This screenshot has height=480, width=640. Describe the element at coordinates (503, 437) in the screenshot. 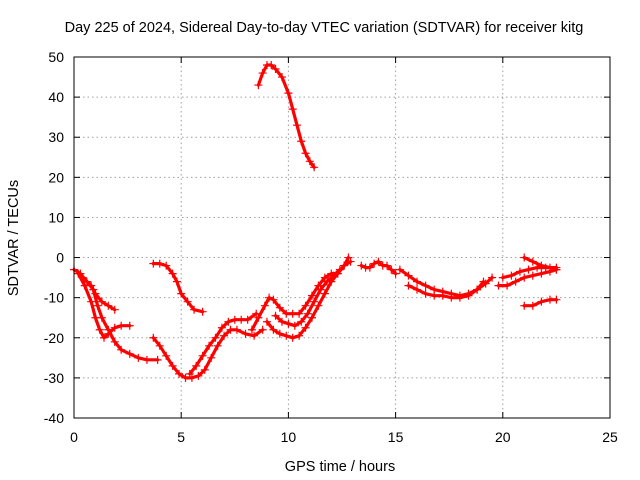

I see `x-tick-label: 20` at that location.